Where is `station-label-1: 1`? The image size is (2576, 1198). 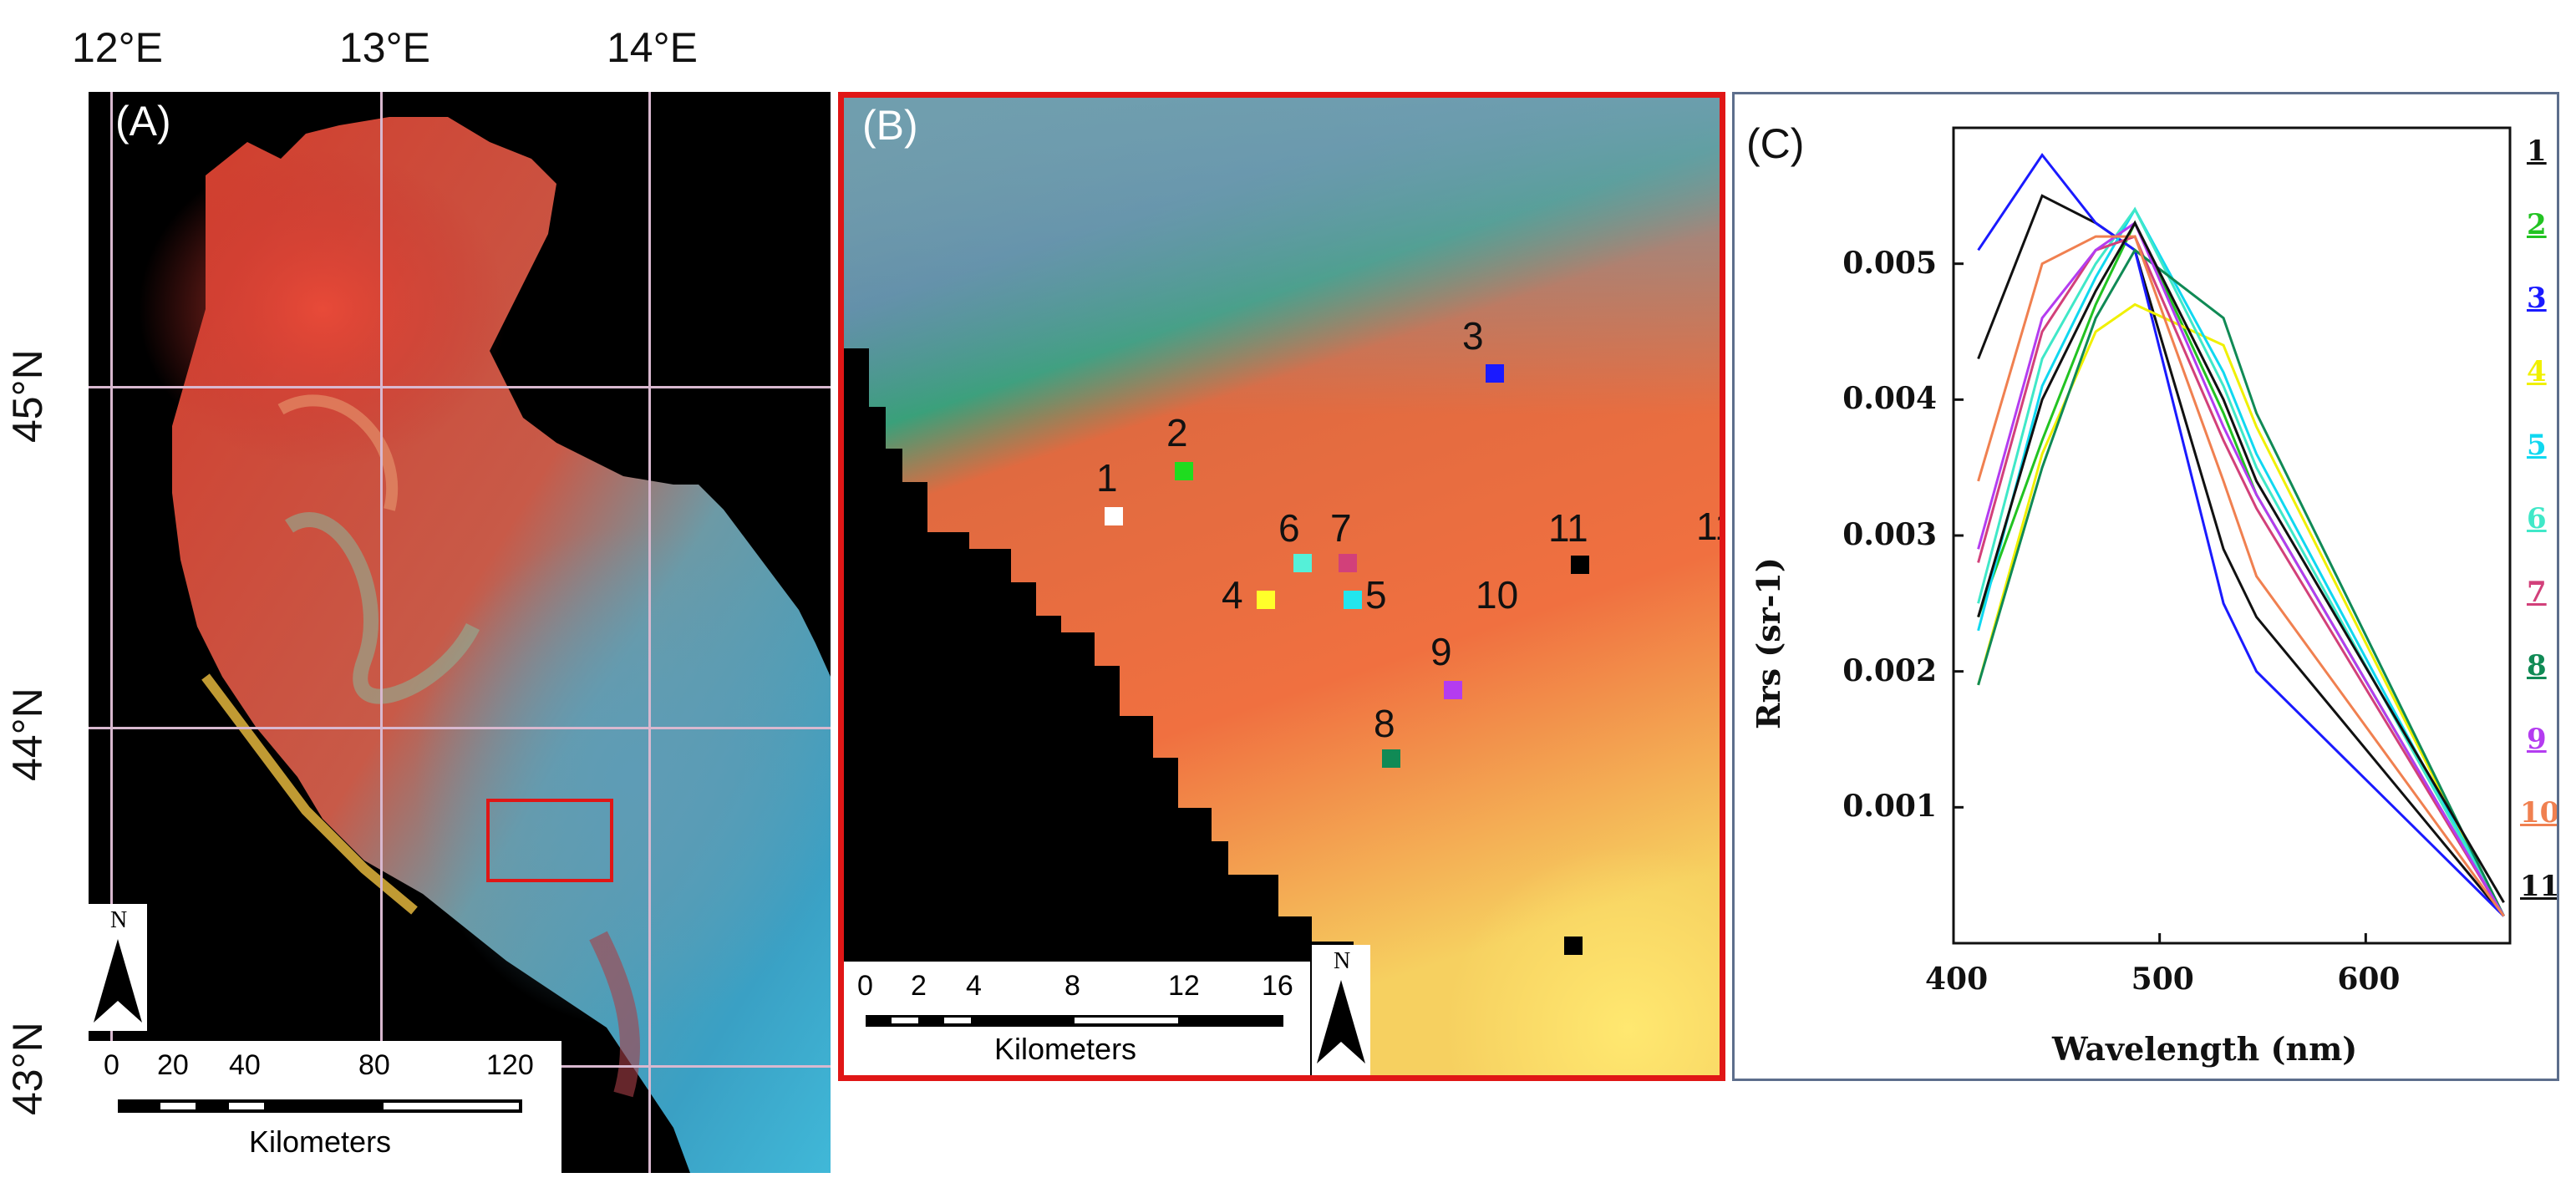
station-label-1: 1 is located at coordinates (1107, 478).